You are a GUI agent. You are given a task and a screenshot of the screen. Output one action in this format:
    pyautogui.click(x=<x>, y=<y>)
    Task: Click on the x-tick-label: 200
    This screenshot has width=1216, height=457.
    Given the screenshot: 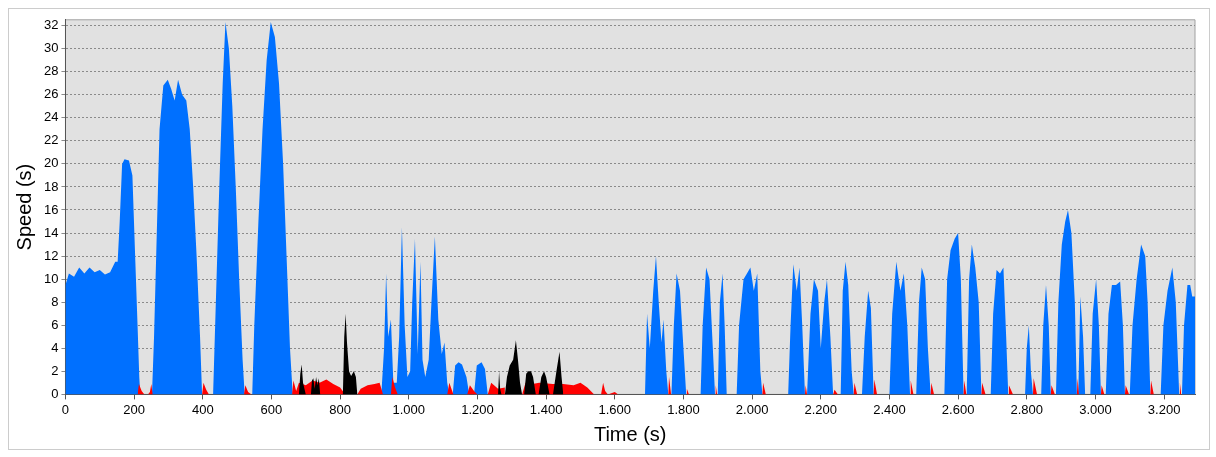 What is the action you would take?
    pyautogui.click(x=134, y=409)
    